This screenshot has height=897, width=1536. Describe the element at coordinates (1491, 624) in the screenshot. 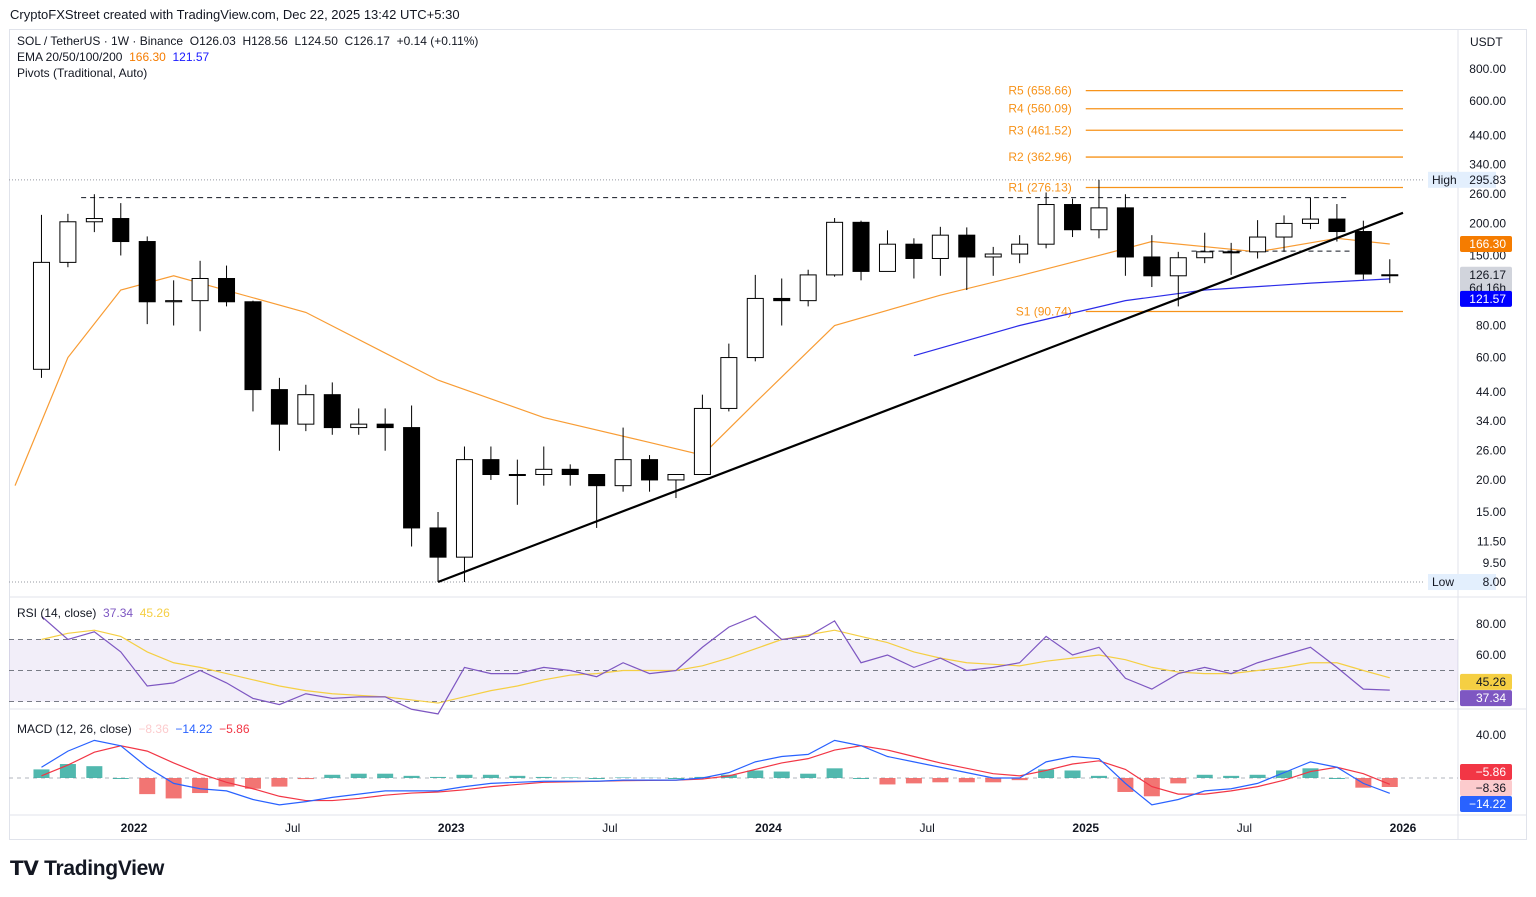

I see `rsi-tick-label: 80.00` at that location.